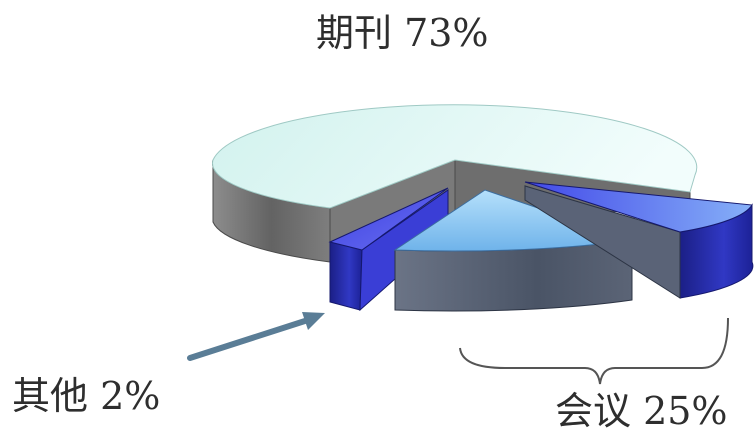  Describe the element at coordinates (402, 33) in the screenshot. I see `label-qikan: 期刊 73%` at that location.